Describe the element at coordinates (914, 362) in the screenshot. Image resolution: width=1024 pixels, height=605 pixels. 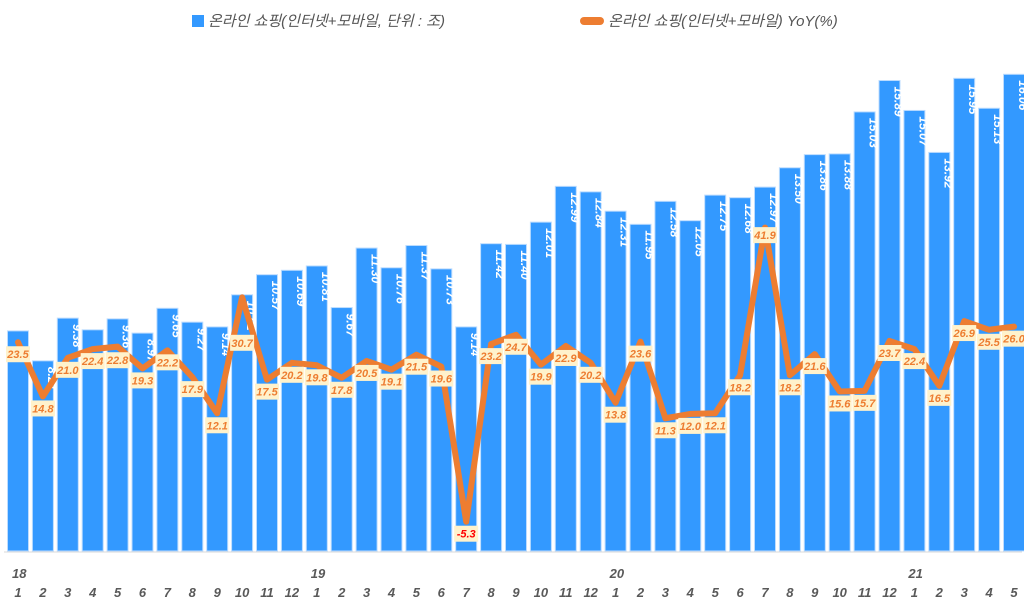
I see `yoy-data-label: 22.4` at that location.